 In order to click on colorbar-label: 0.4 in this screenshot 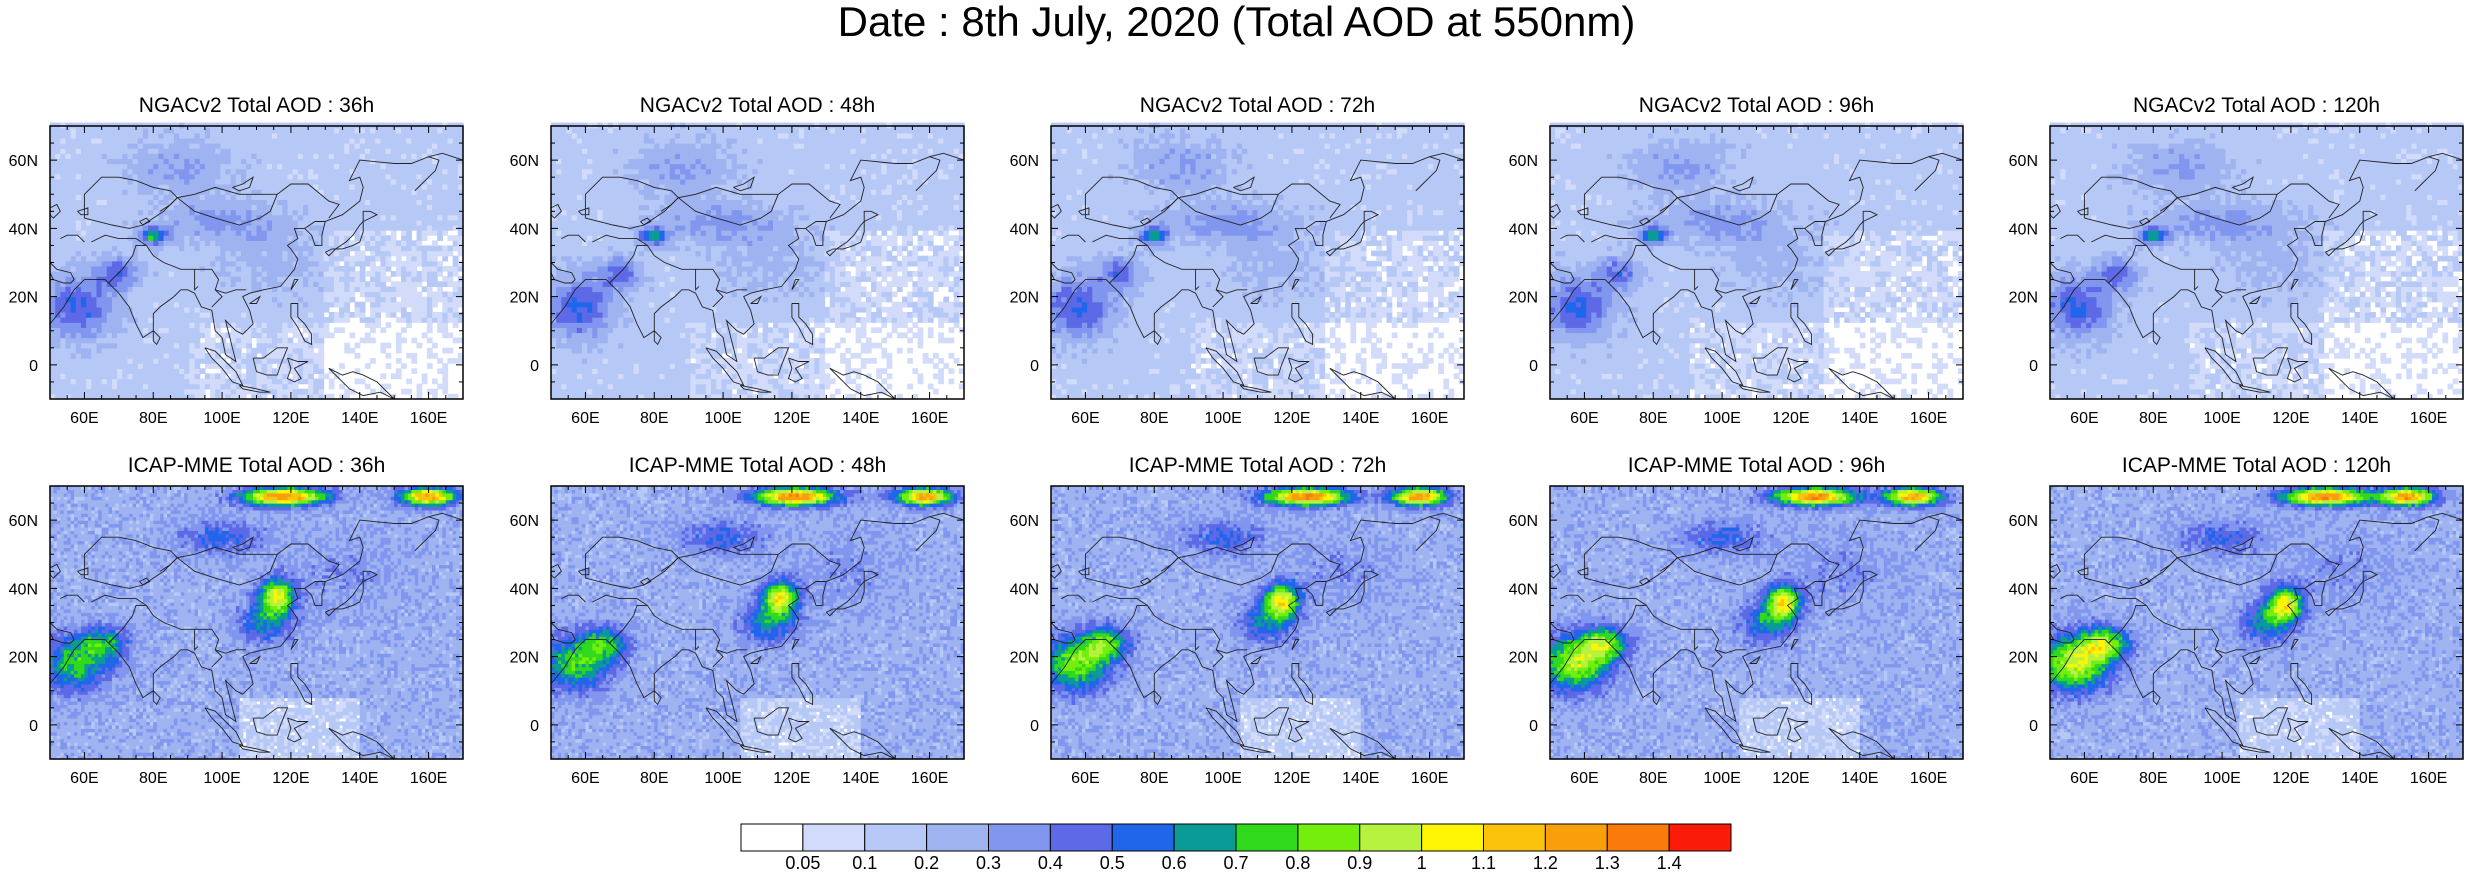, I will do `click(1050, 863)`.